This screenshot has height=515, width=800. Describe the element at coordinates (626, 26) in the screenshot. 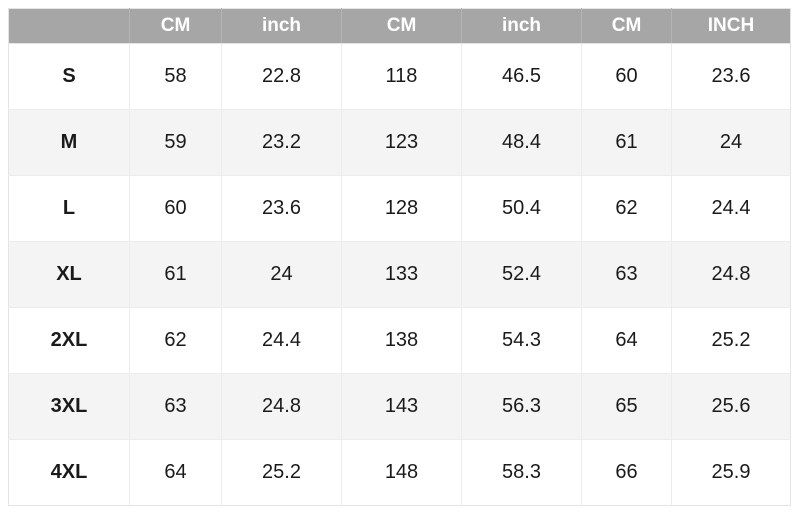

I see `header-cell-length-cm: CM` at that location.